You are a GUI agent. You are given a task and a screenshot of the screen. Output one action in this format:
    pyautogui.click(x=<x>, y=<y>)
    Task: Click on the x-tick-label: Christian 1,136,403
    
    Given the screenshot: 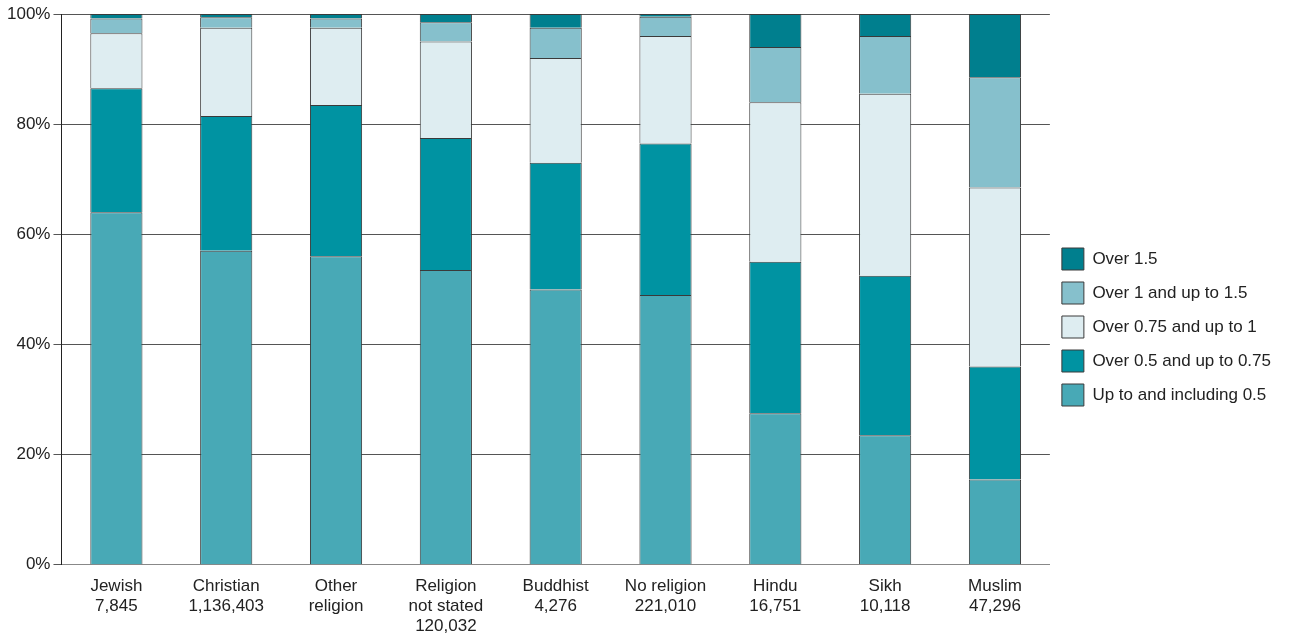 What is the action you would take?
    pyautogui.click(x=226, y=595)
    